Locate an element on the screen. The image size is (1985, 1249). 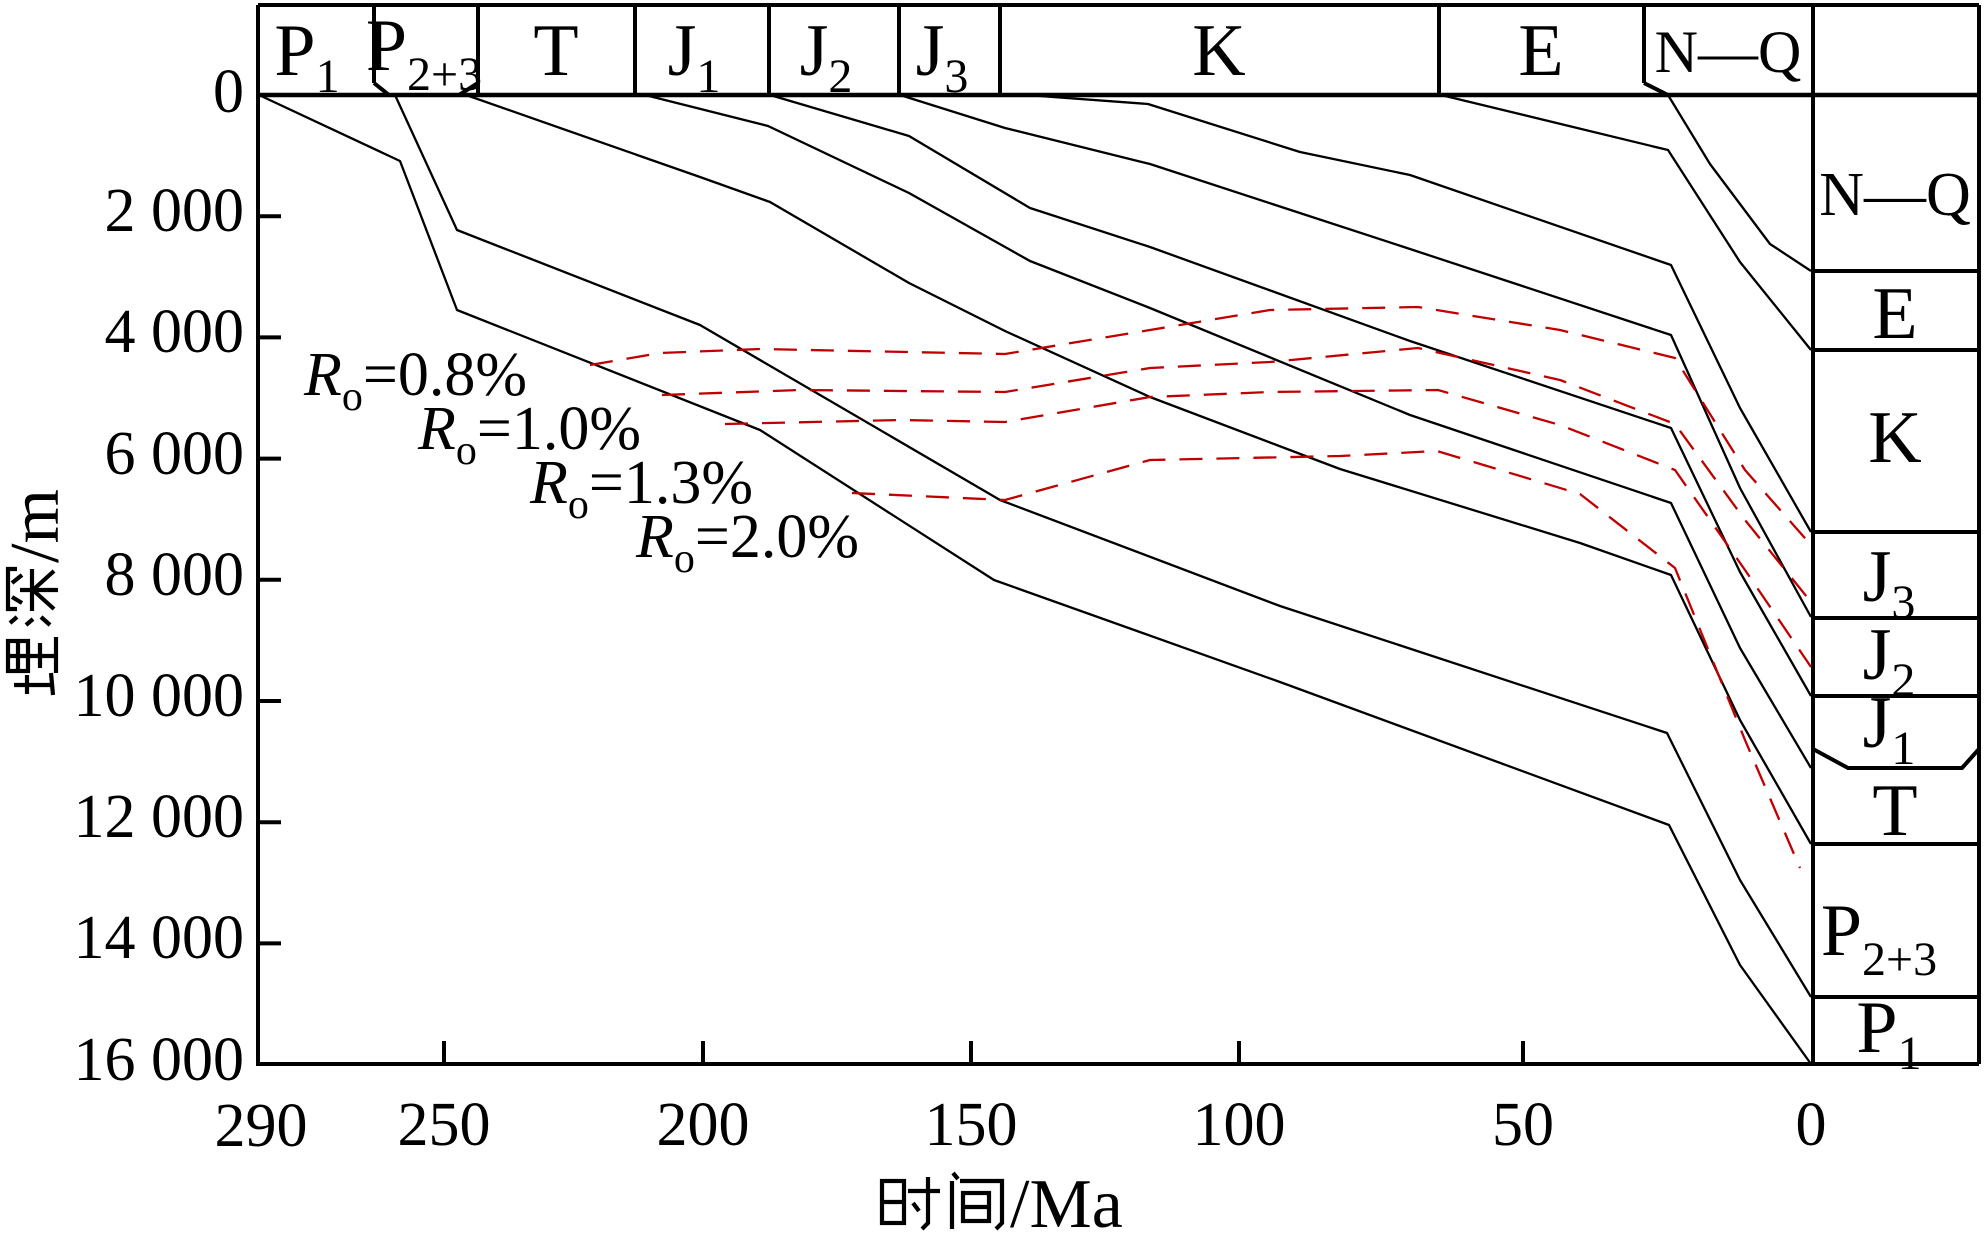
svg-text: 16 000 is located at coordinates (159, 1060).